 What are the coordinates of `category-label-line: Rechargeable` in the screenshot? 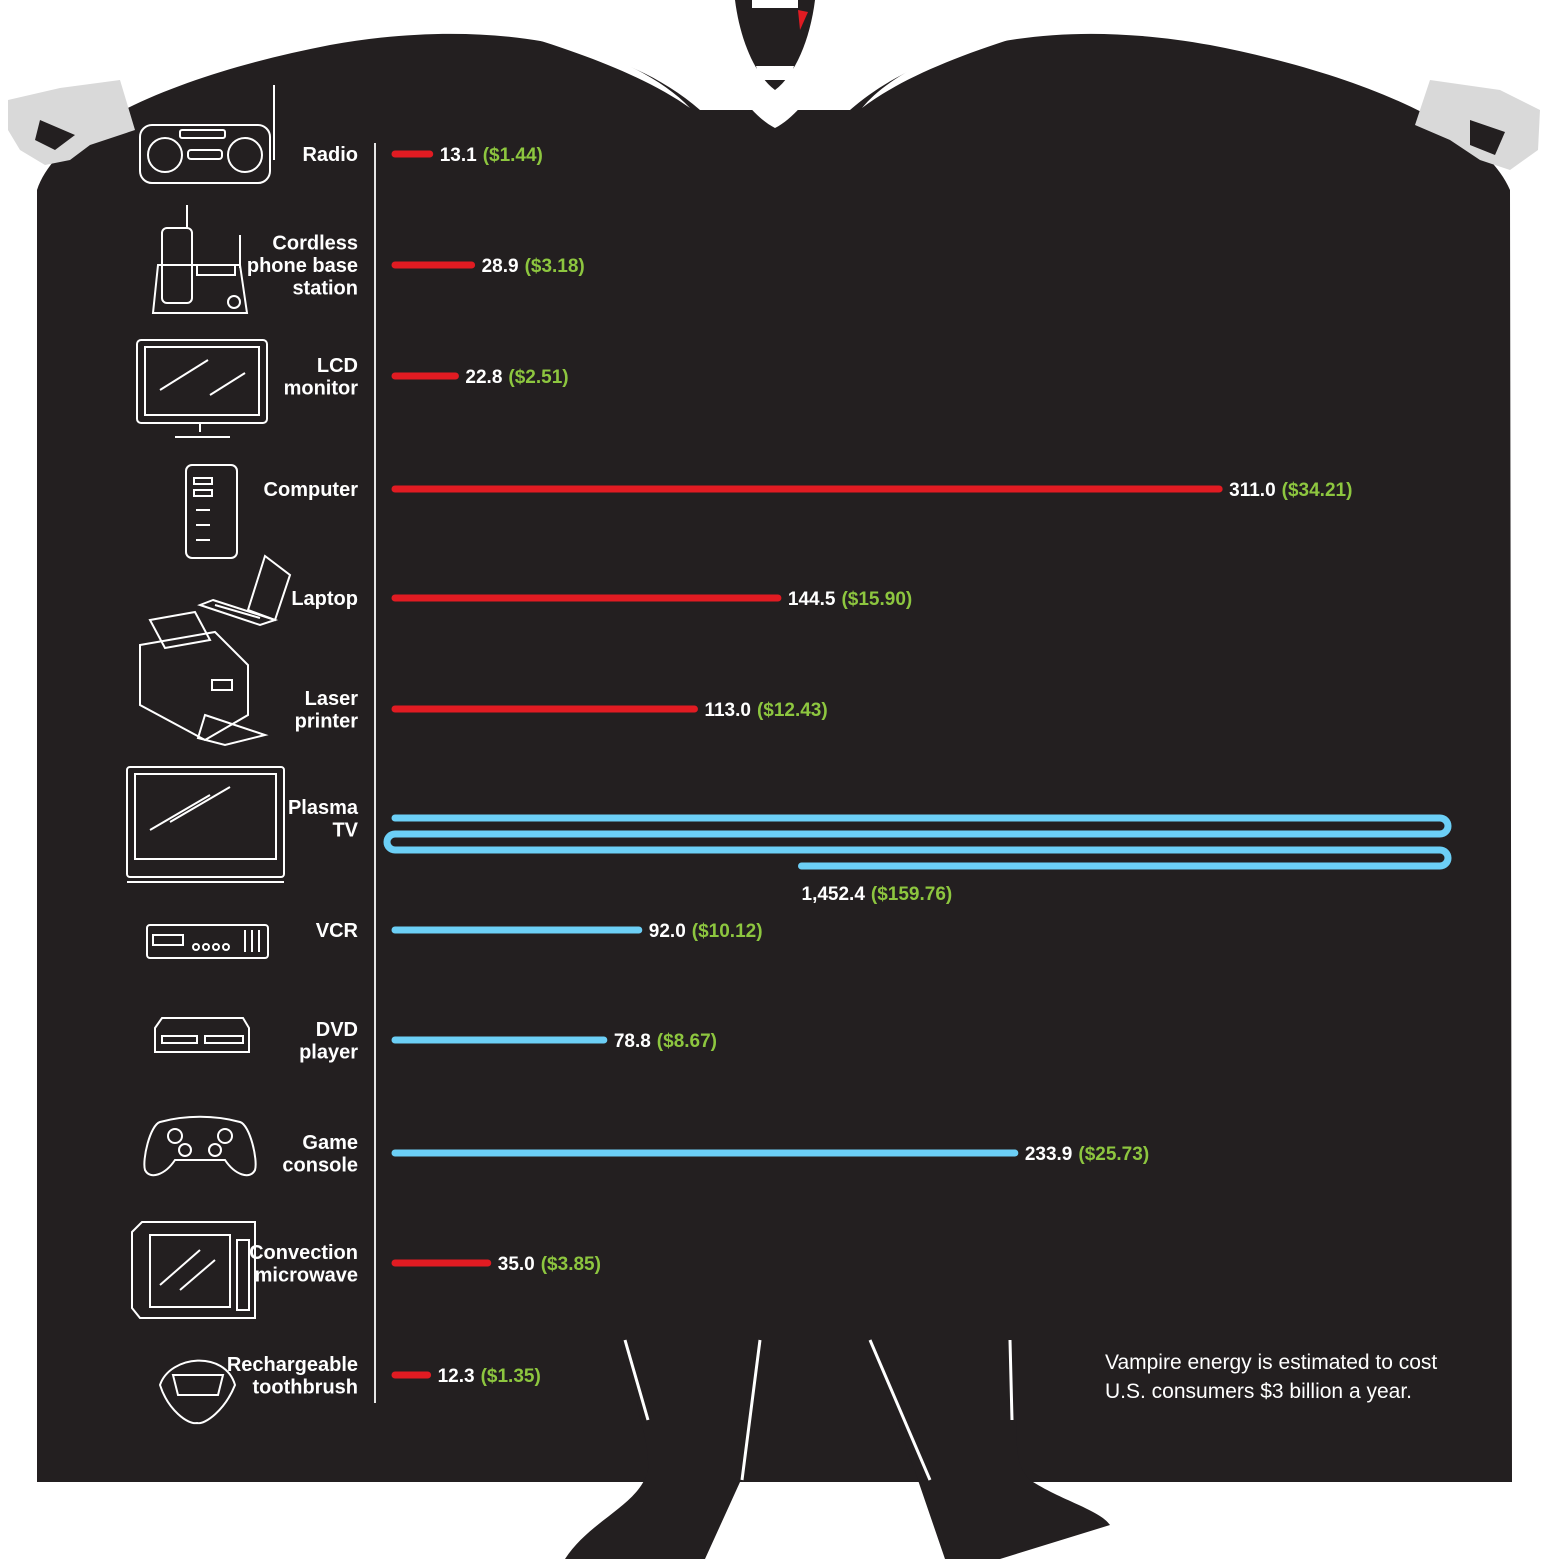 It's located at (292, 1365).